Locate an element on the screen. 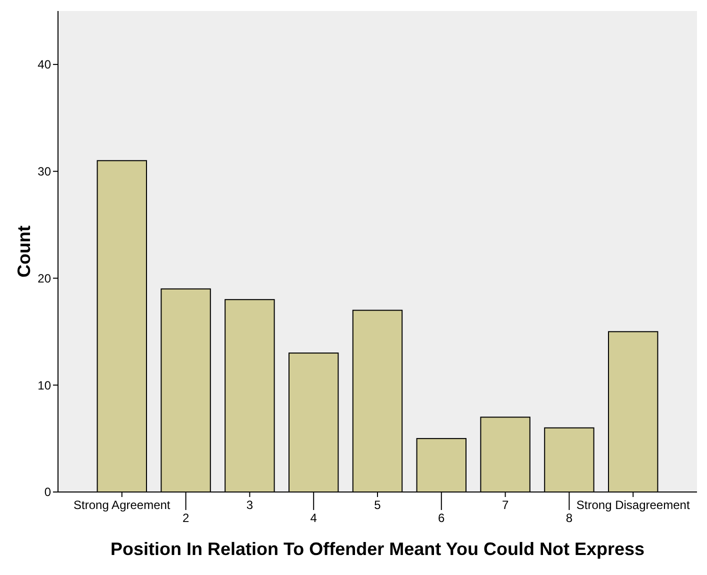 Image resolution: width=707 pixels, height=575 pixels. x-tick-label: 3 is located at coordinates (250, 505).